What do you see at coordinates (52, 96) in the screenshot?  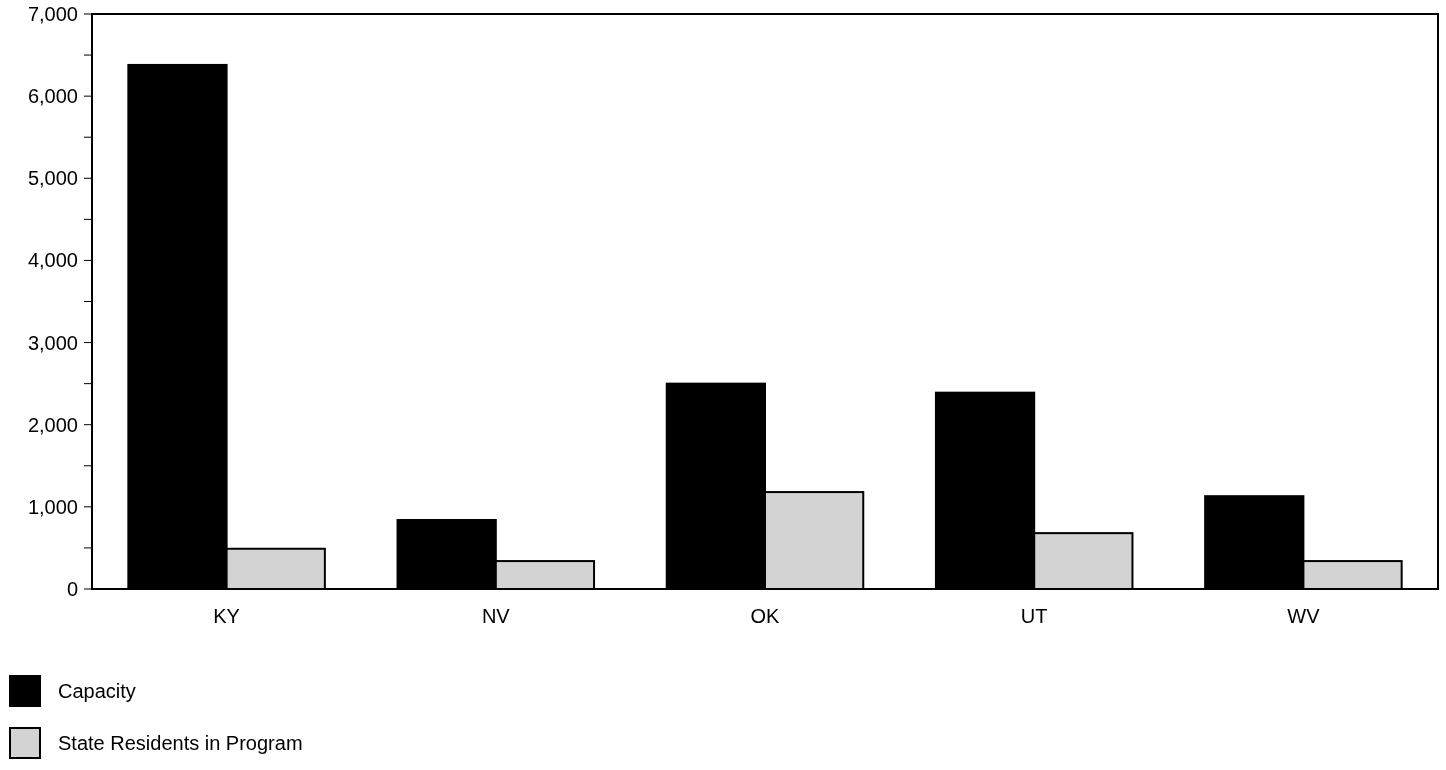 I see `y-tick-label: 6,000` at bounding box center [52, 96].